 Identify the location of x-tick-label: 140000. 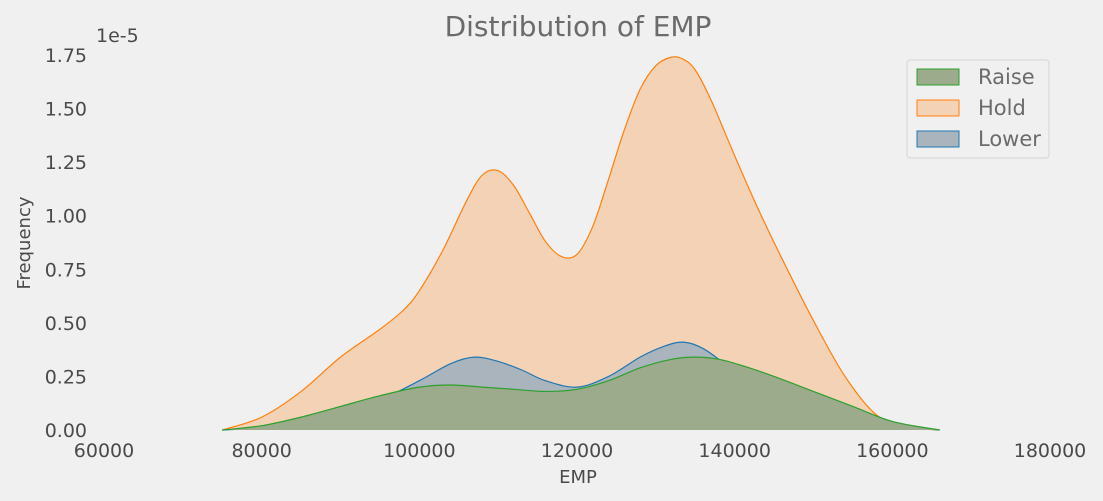
(734, 451).